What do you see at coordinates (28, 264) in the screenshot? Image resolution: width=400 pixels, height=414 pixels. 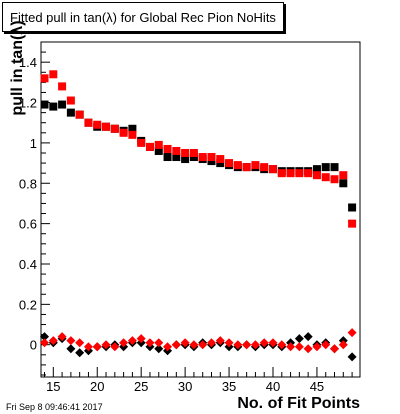 I see `y-tick-label: 0.4` at bounding box center [28, 264].